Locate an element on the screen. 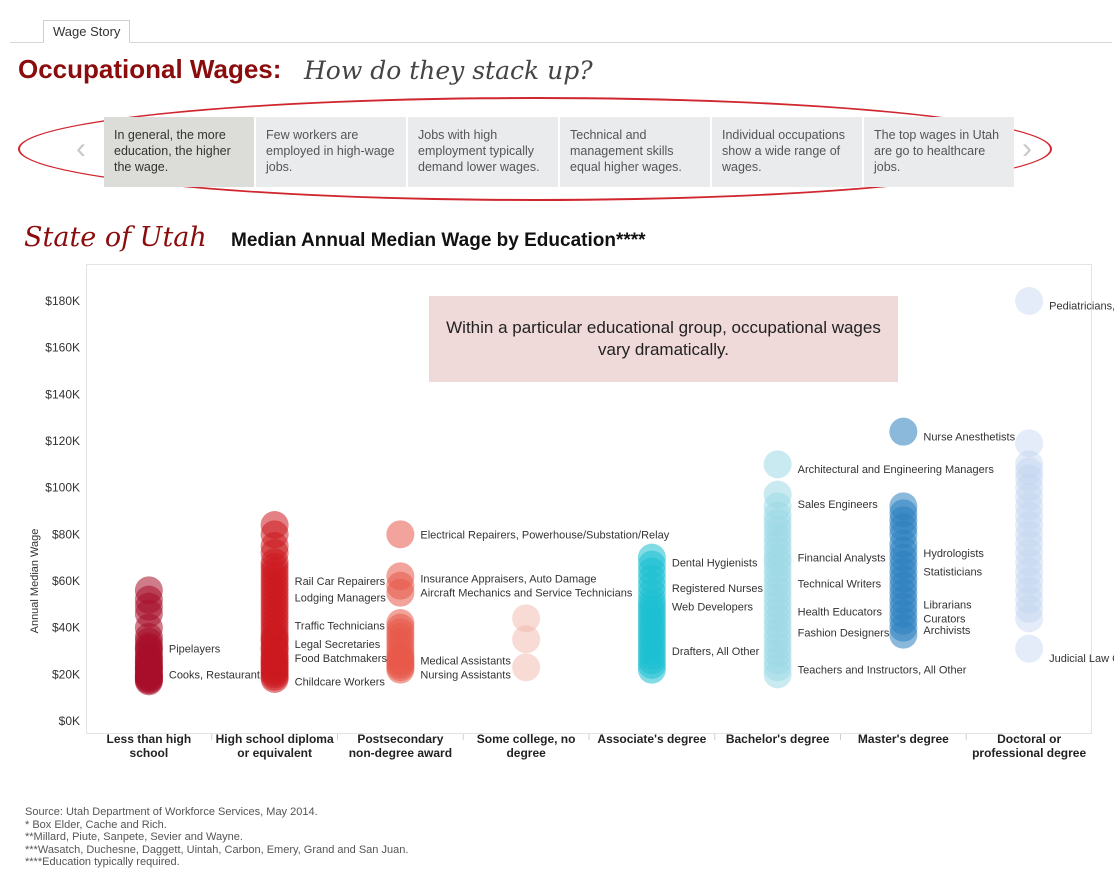  x-category-label: Some college, no degree is located at coordinates (526, 746).